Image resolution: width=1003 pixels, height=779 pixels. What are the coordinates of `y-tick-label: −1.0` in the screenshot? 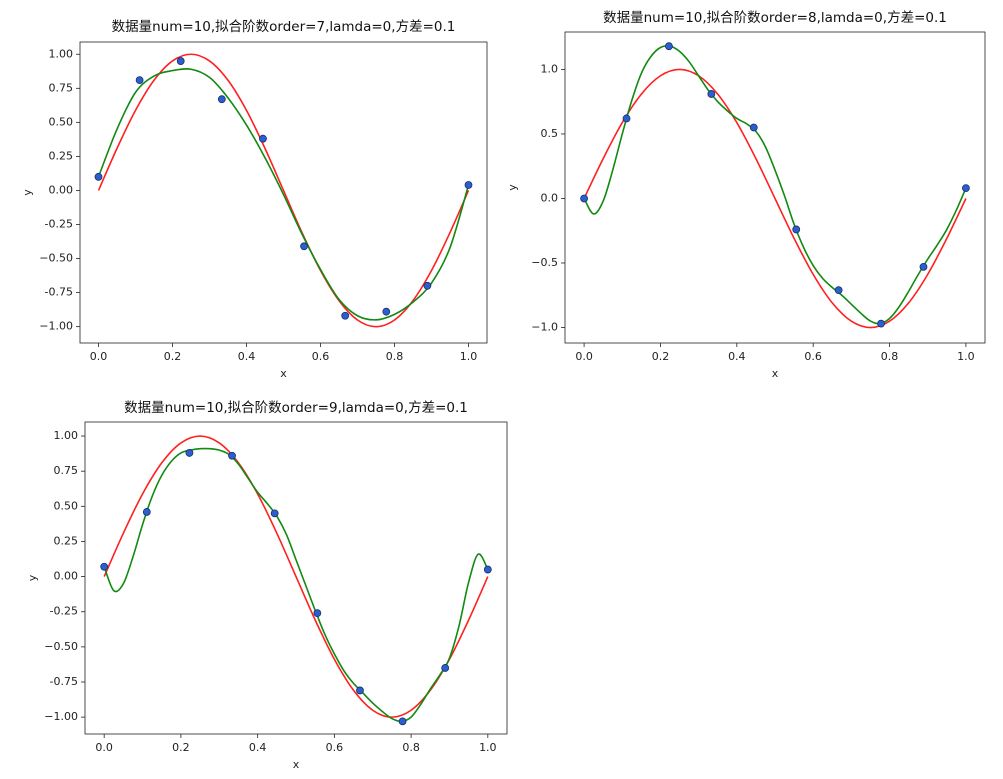 It's located at (544, 327).